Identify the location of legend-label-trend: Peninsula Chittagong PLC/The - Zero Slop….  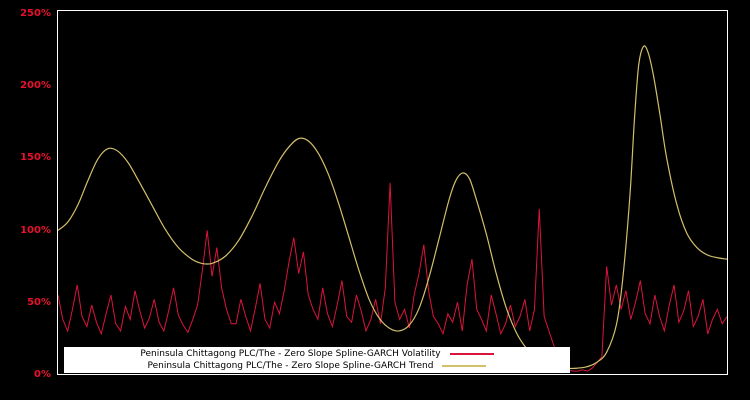
(290, 366).